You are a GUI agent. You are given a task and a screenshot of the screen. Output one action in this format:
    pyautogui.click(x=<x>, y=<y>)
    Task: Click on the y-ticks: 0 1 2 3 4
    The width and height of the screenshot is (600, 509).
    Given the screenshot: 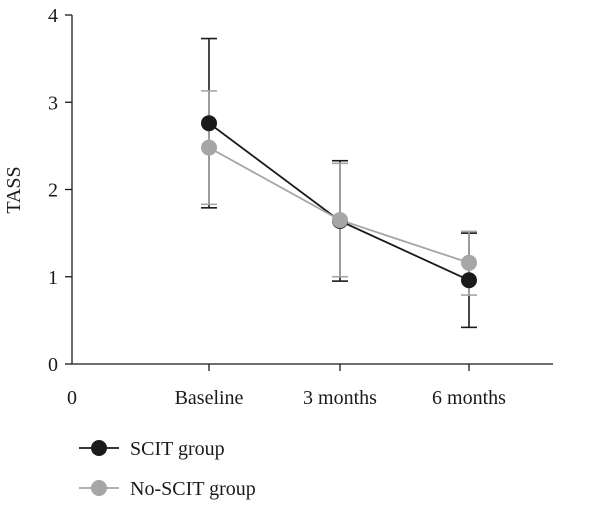 What is the action you would take?
    pyautogui.click(x=60, y=190)
    